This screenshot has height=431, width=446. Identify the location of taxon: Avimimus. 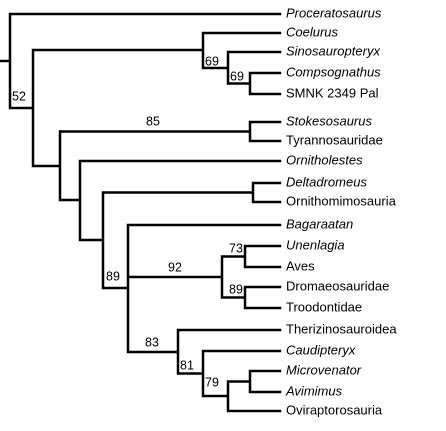
(314, 390).